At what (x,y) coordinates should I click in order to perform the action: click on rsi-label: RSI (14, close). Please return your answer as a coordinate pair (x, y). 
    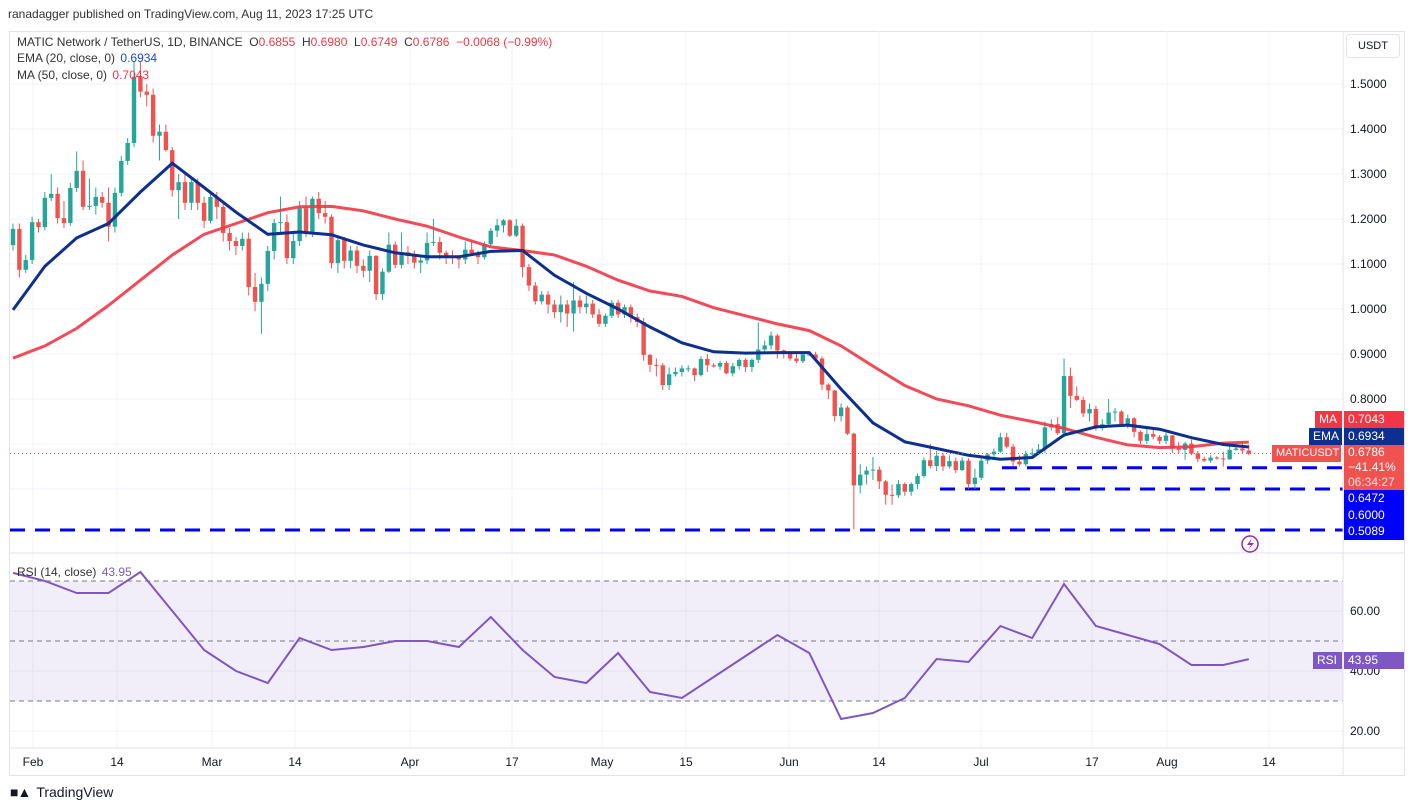
    Looking at the image, I should click on (57, 572).